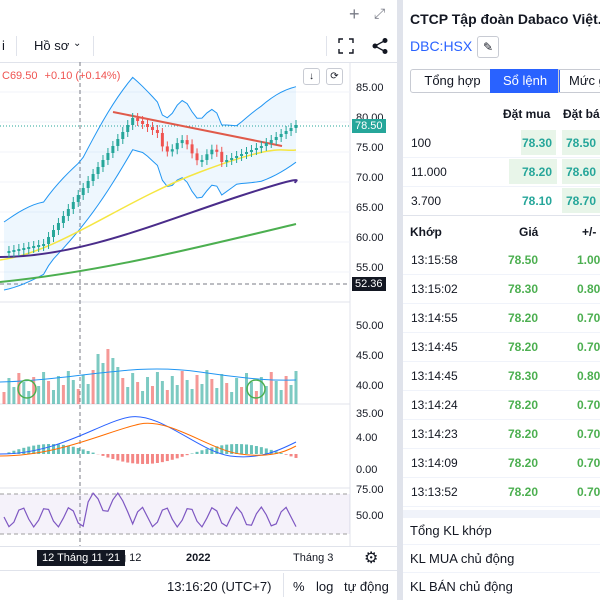 The height and width of the screenshot is (600, 600). I want to click on ticker-symbol: DBC:HSX, so click(441, 46).